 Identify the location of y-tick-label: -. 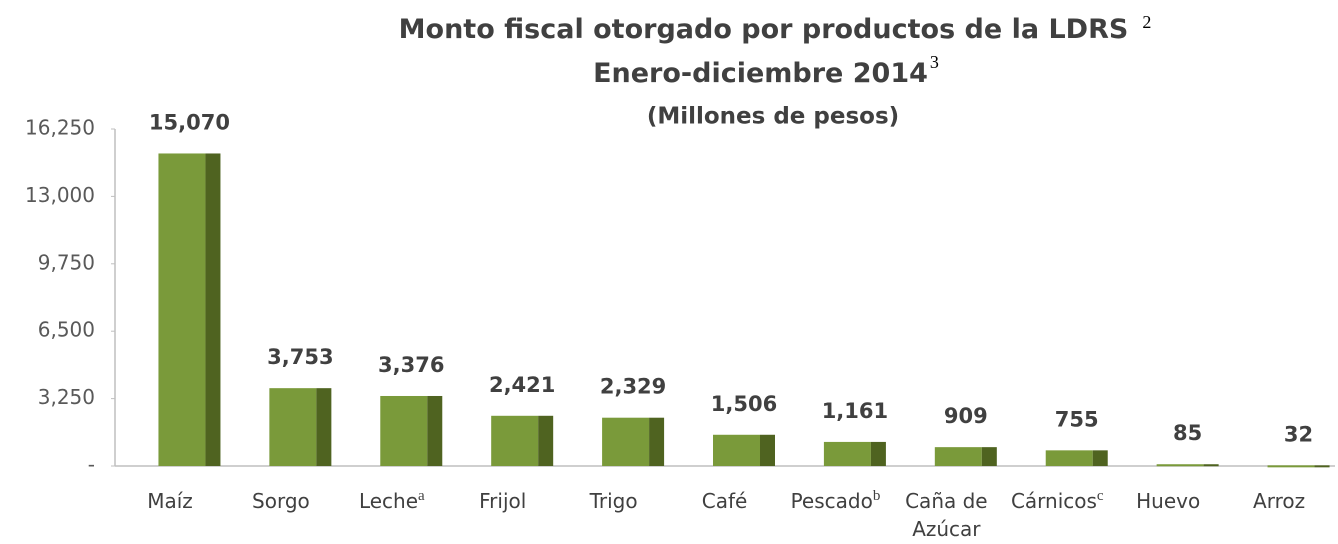
(91, 465).